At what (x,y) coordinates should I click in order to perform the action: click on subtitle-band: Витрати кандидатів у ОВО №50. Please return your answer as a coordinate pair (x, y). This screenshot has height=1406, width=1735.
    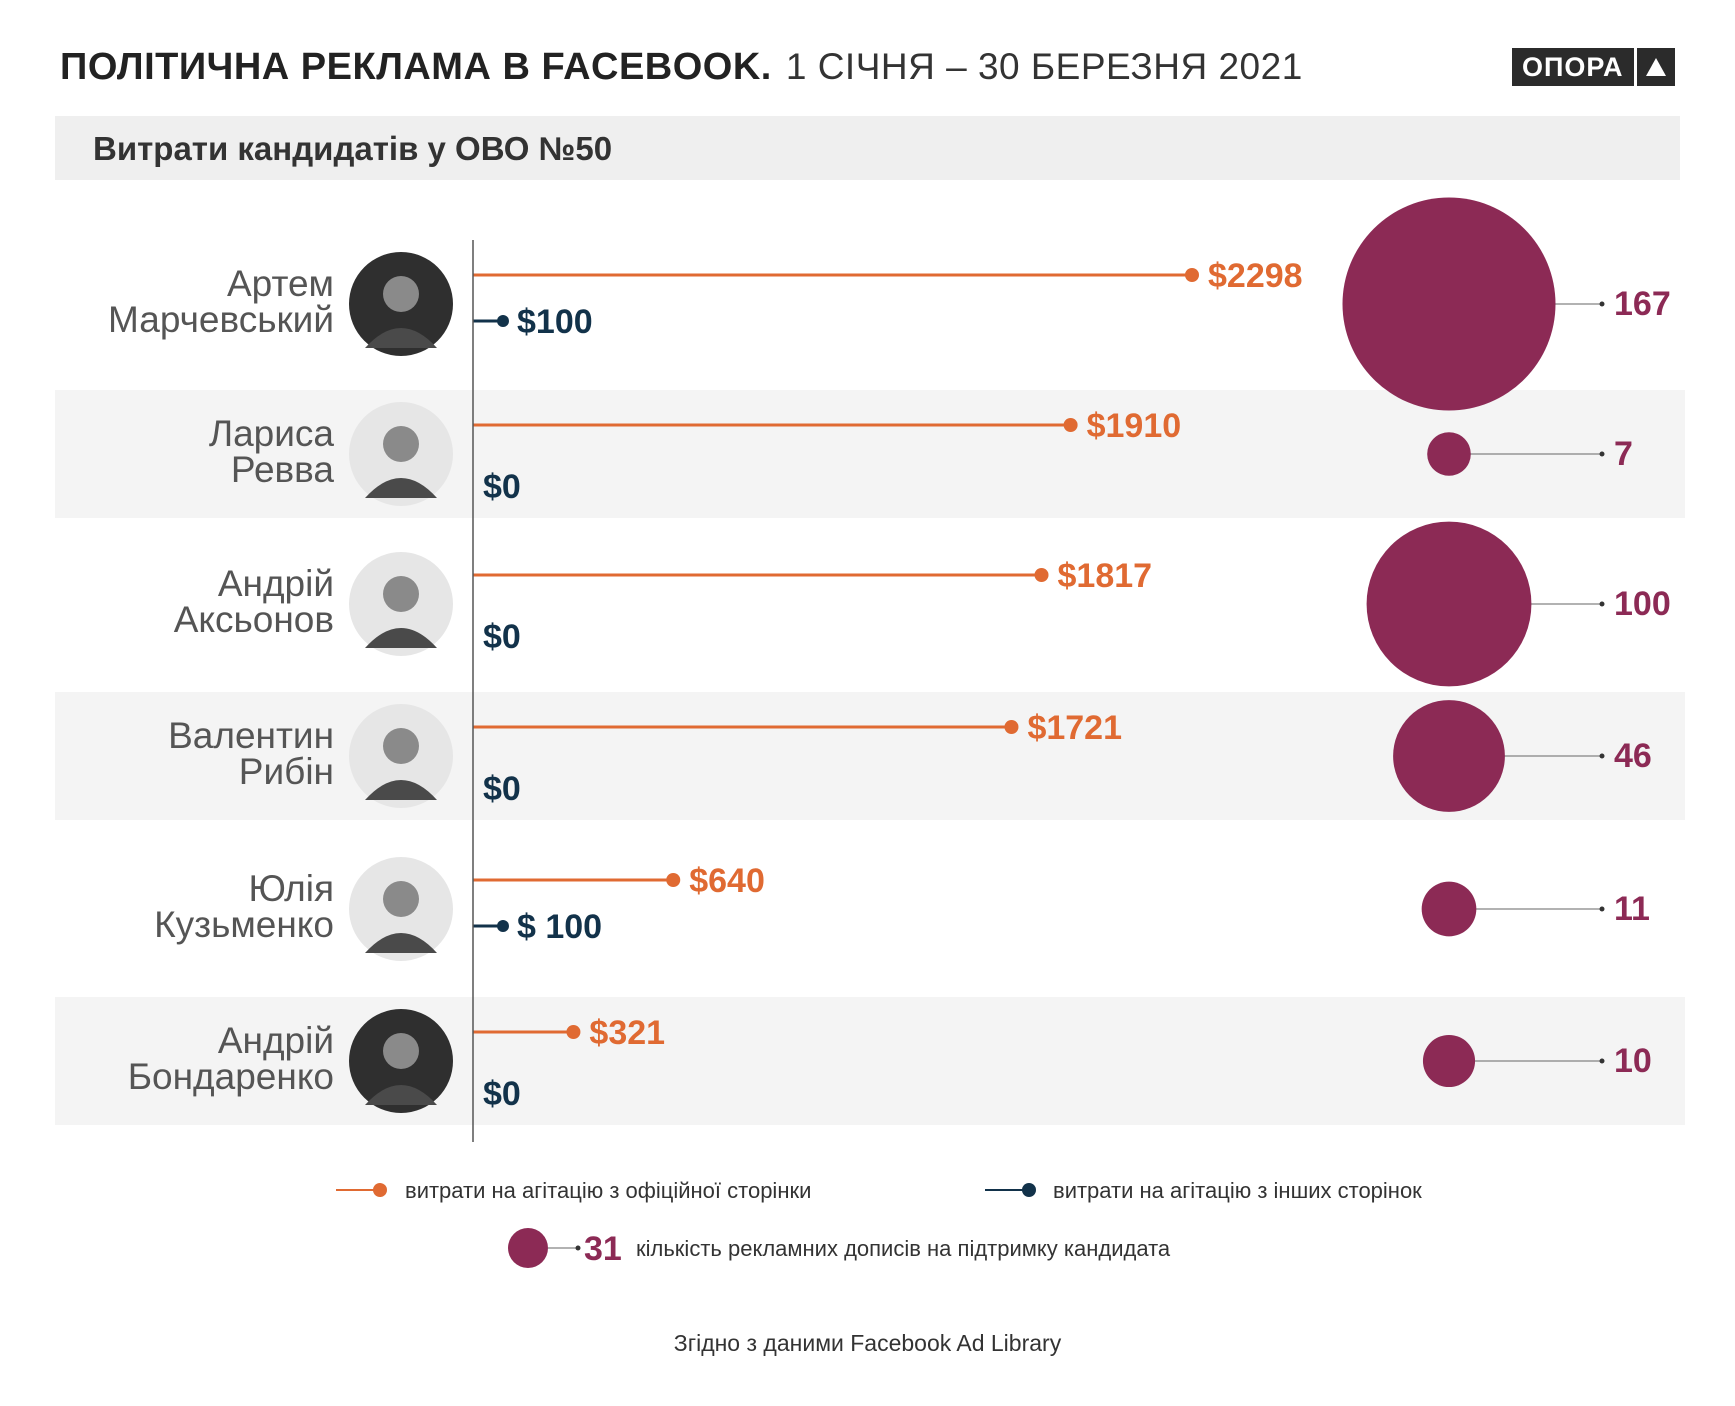
    Looking at the image, I should click on (867, 148).